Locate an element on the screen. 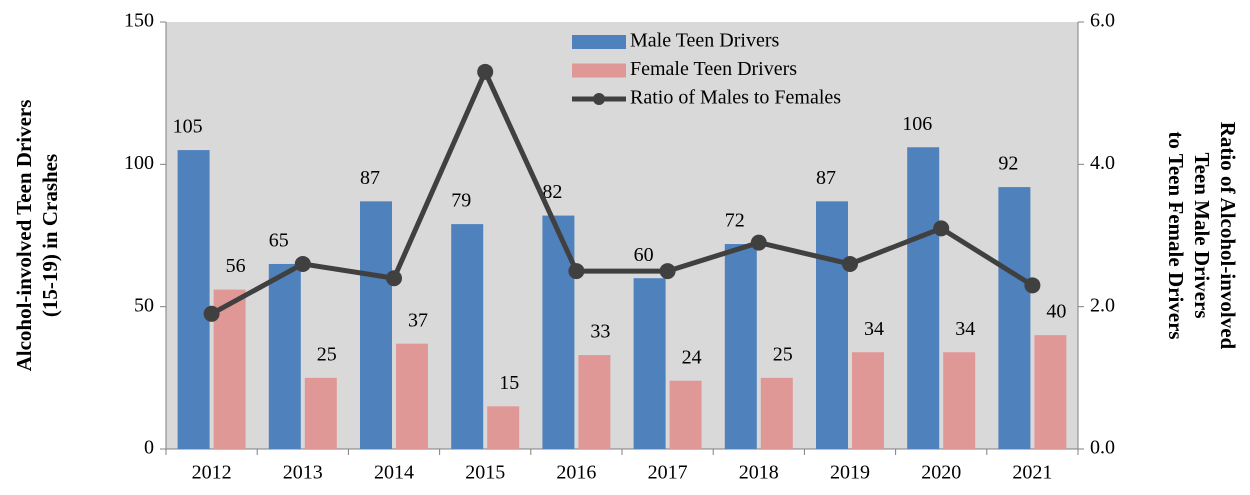  data-label: 24 is located at coordinates (692, 357).